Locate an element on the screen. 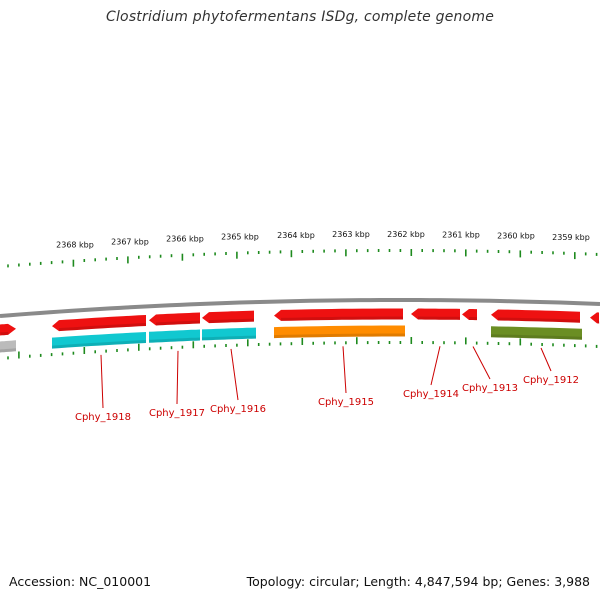  kbp-label: 2360 kbp is located at coordinates (516, 235).